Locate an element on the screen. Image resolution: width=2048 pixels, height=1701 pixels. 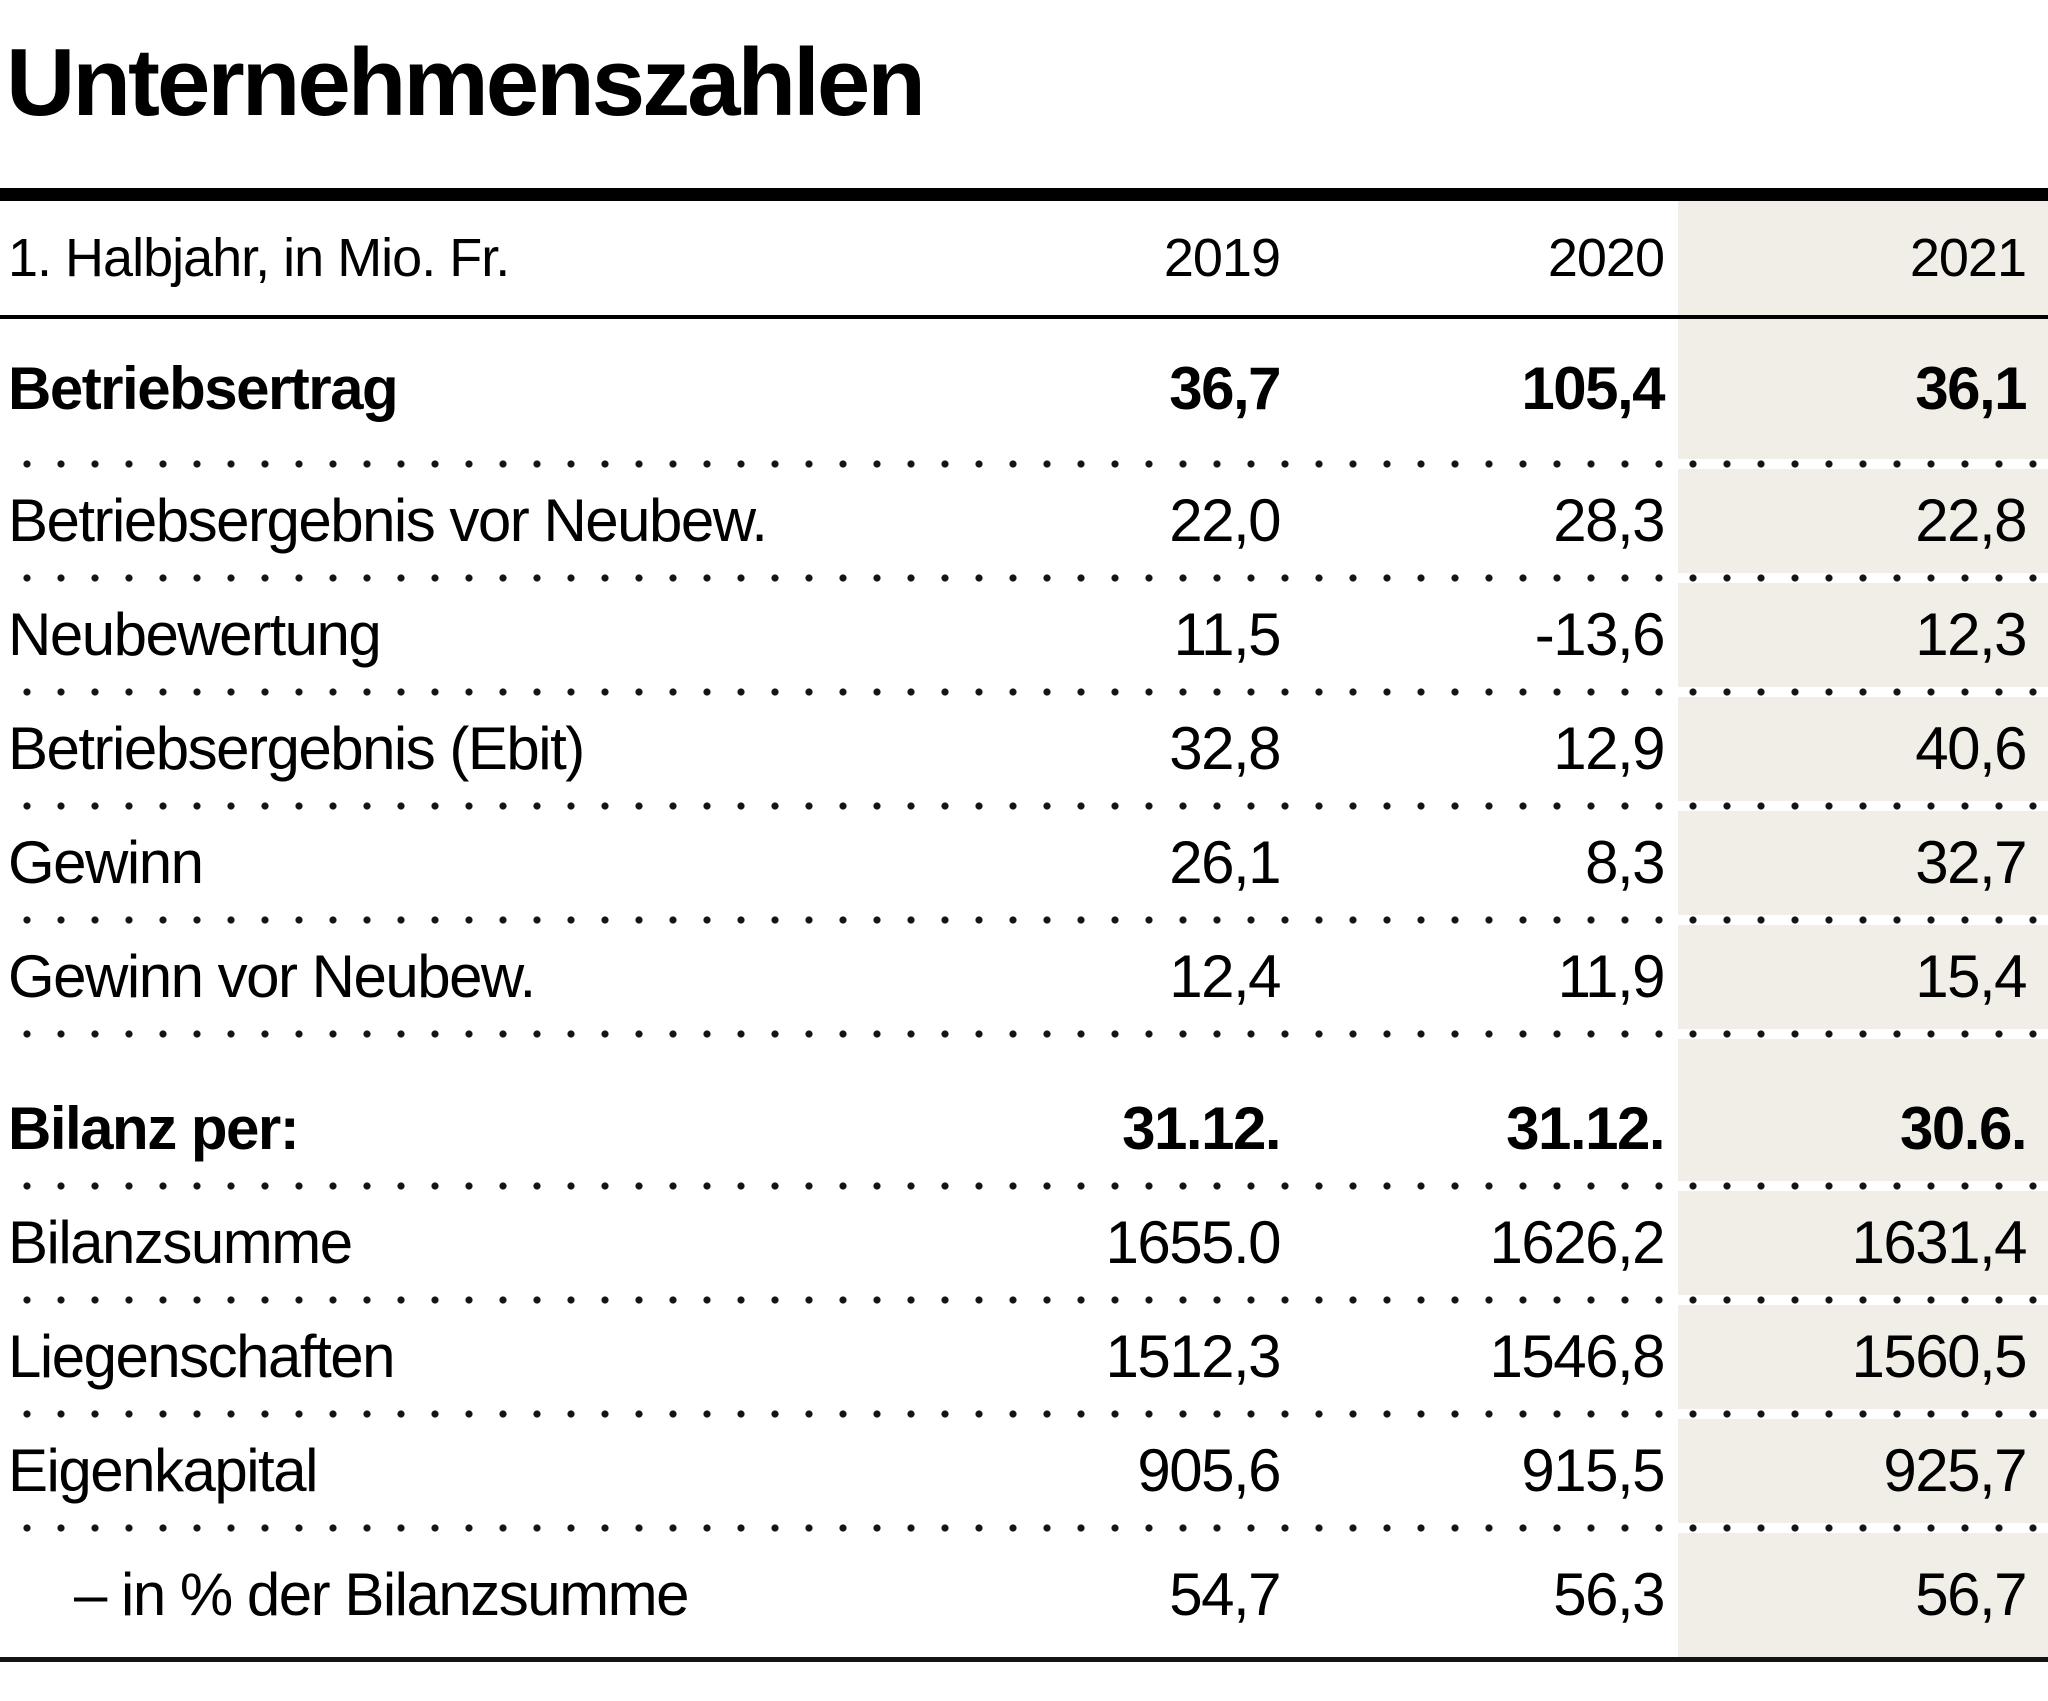
row-value-2019: 905,6 is located at coordinates (1209, 1470).